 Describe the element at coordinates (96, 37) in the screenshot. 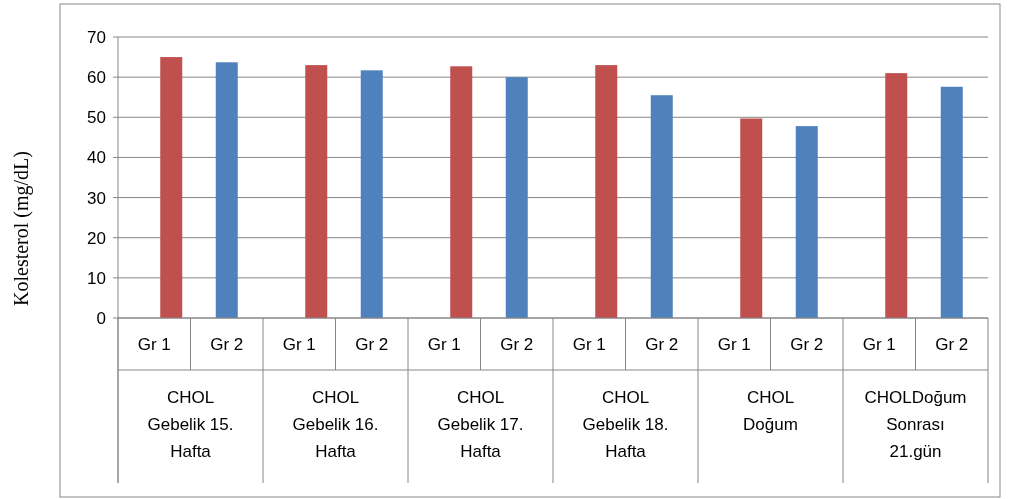

I see `y-tick-label: 70` at that location.